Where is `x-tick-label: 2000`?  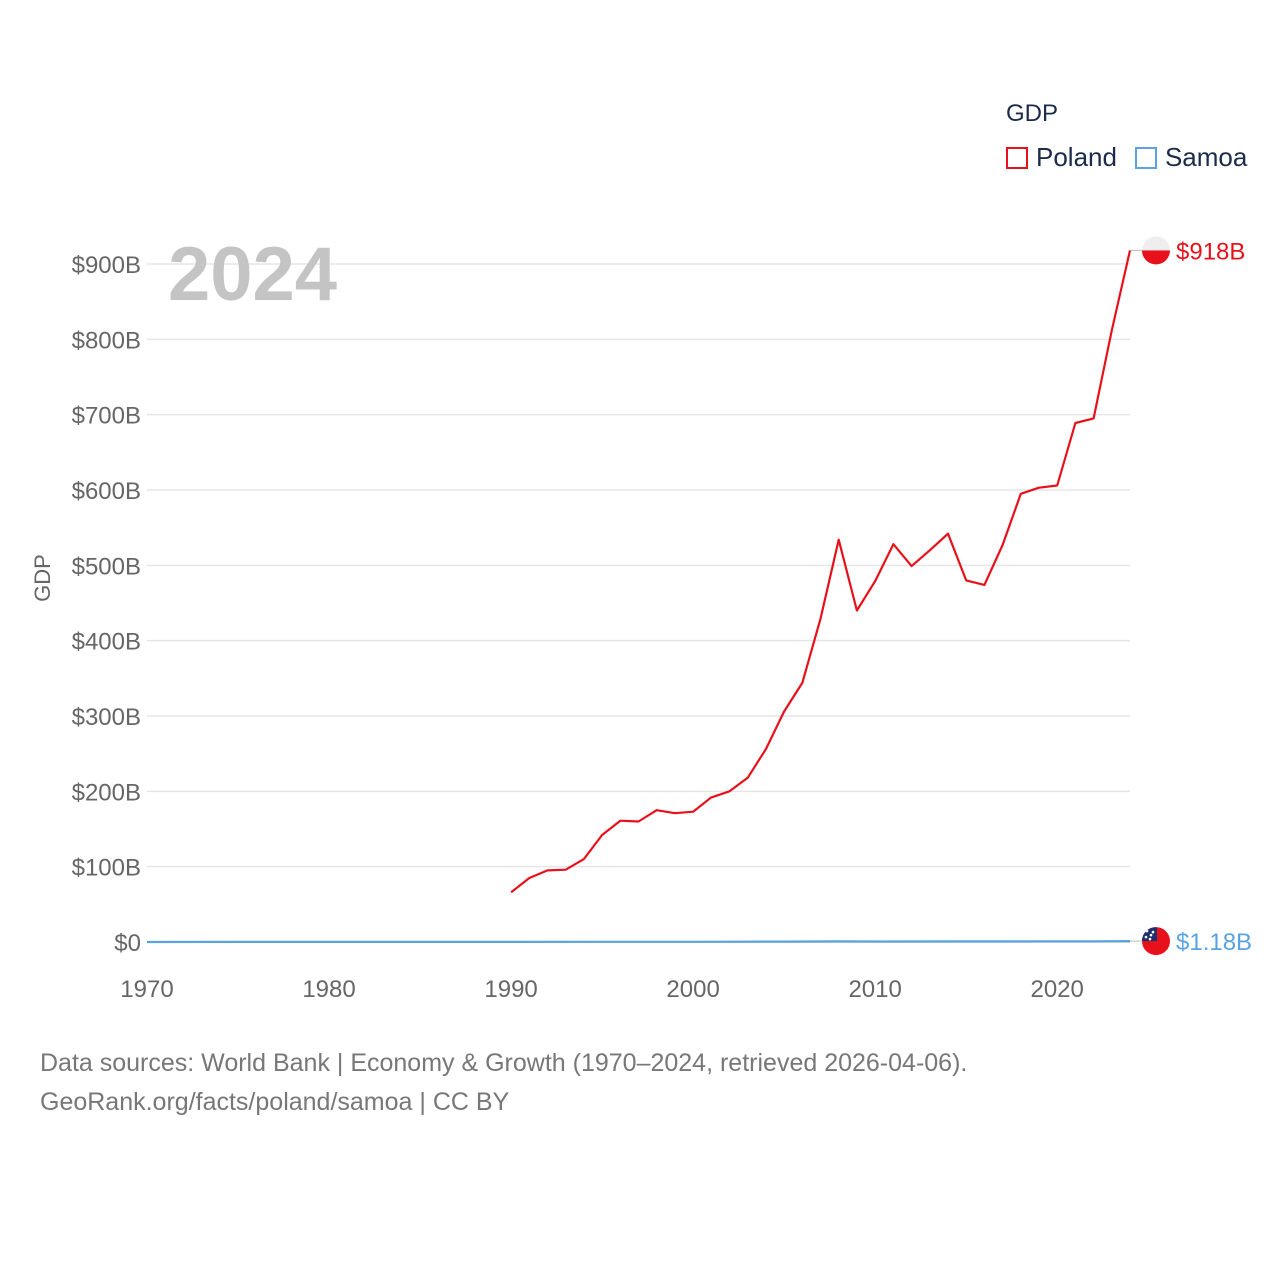
x-tick-label: 2000 is located at coordinates (692, 989).